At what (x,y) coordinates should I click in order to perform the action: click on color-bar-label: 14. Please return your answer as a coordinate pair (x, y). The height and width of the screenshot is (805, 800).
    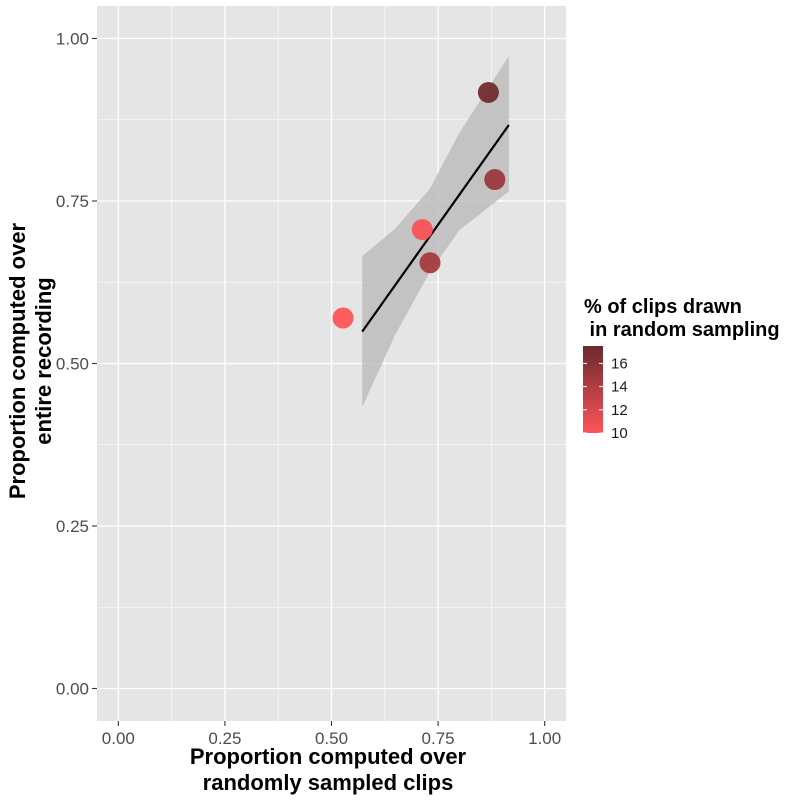
    Looking at the image, I should click on (619, 387).